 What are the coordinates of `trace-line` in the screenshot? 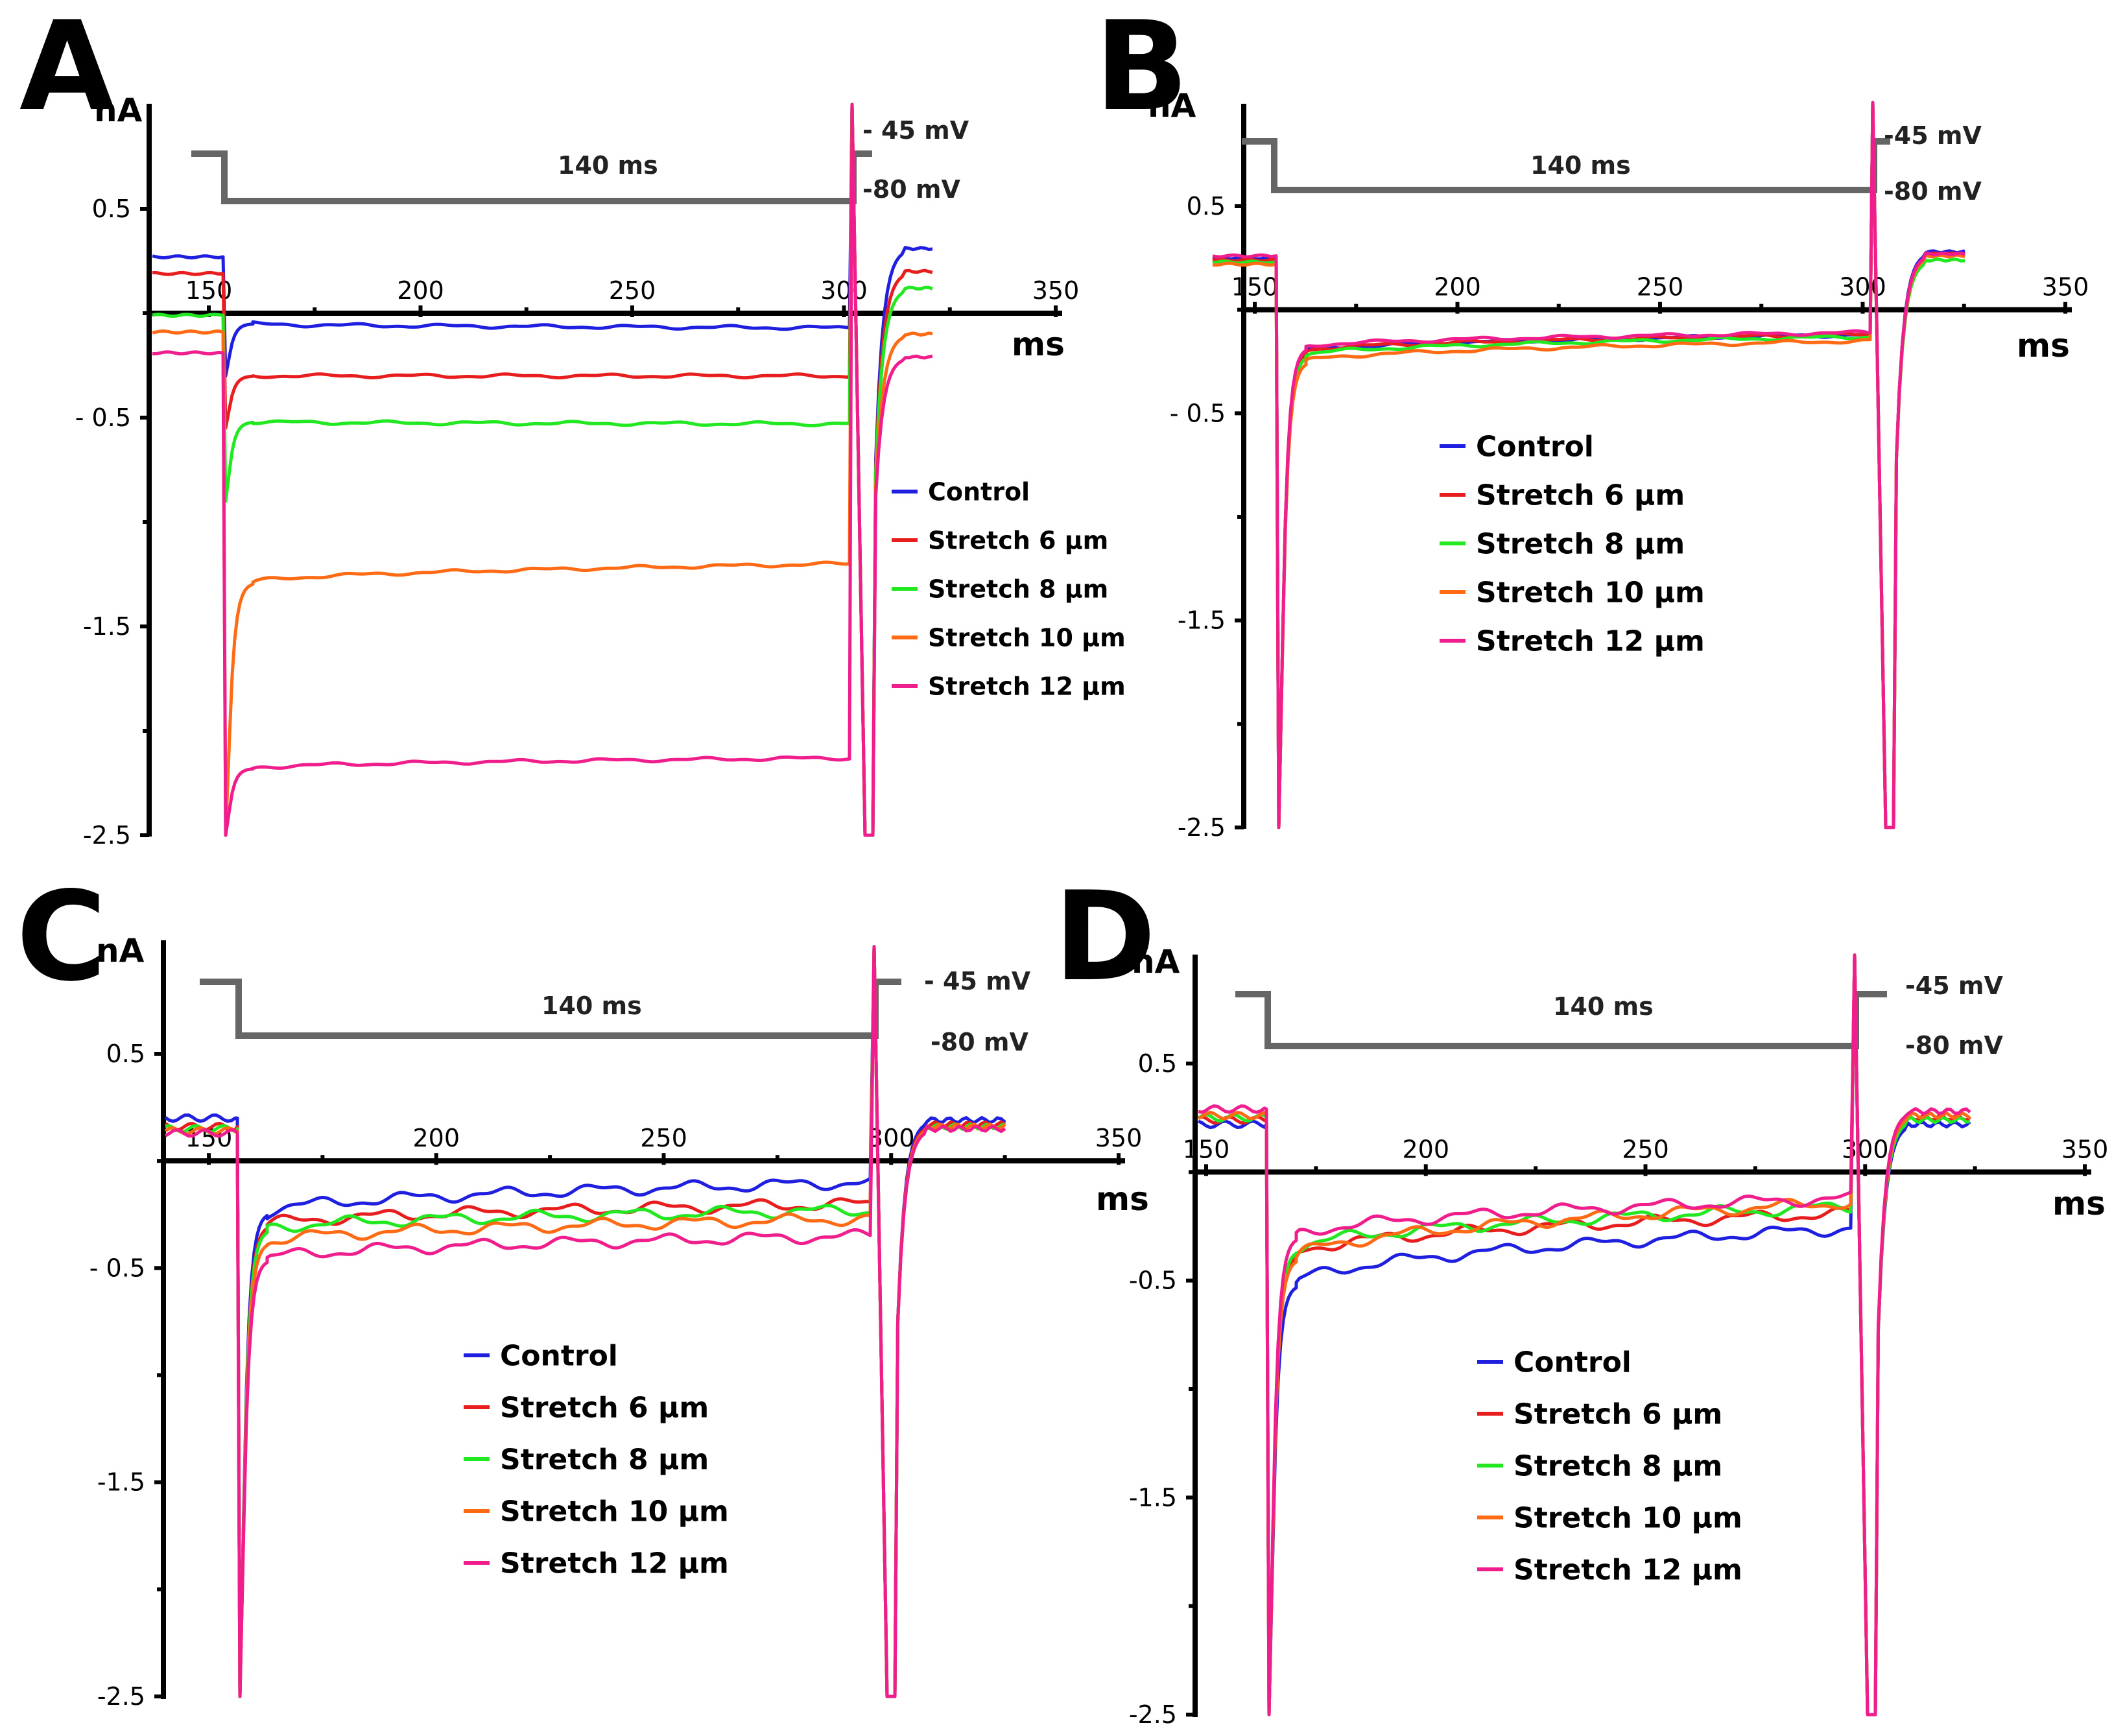 It's located at (1588, 465).